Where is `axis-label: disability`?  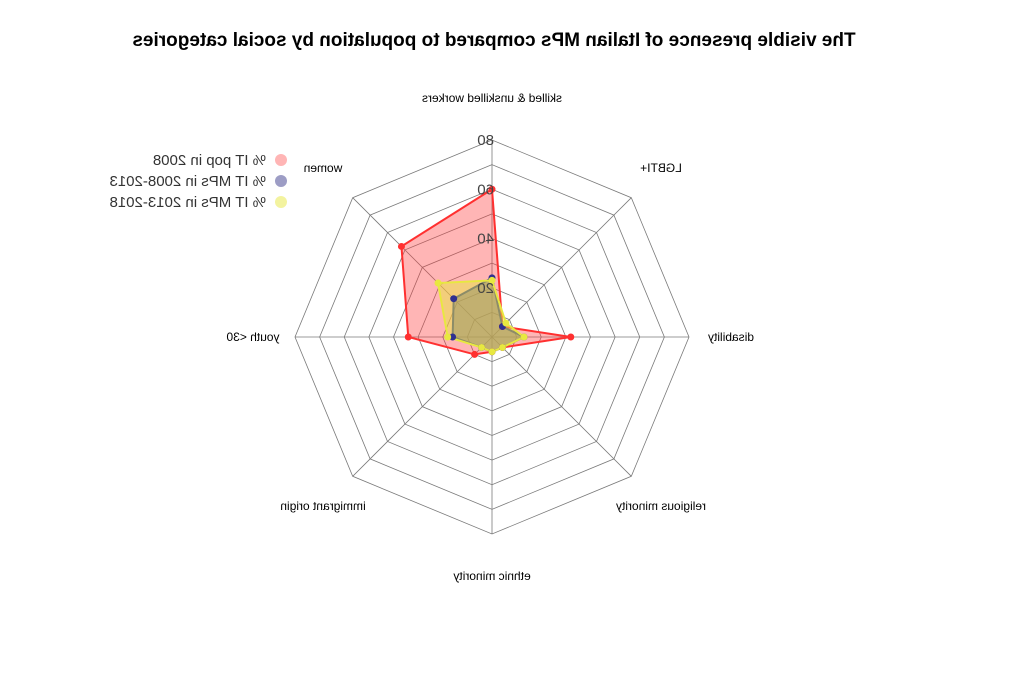
axis-label: disability is located at coordinates (731, 337).